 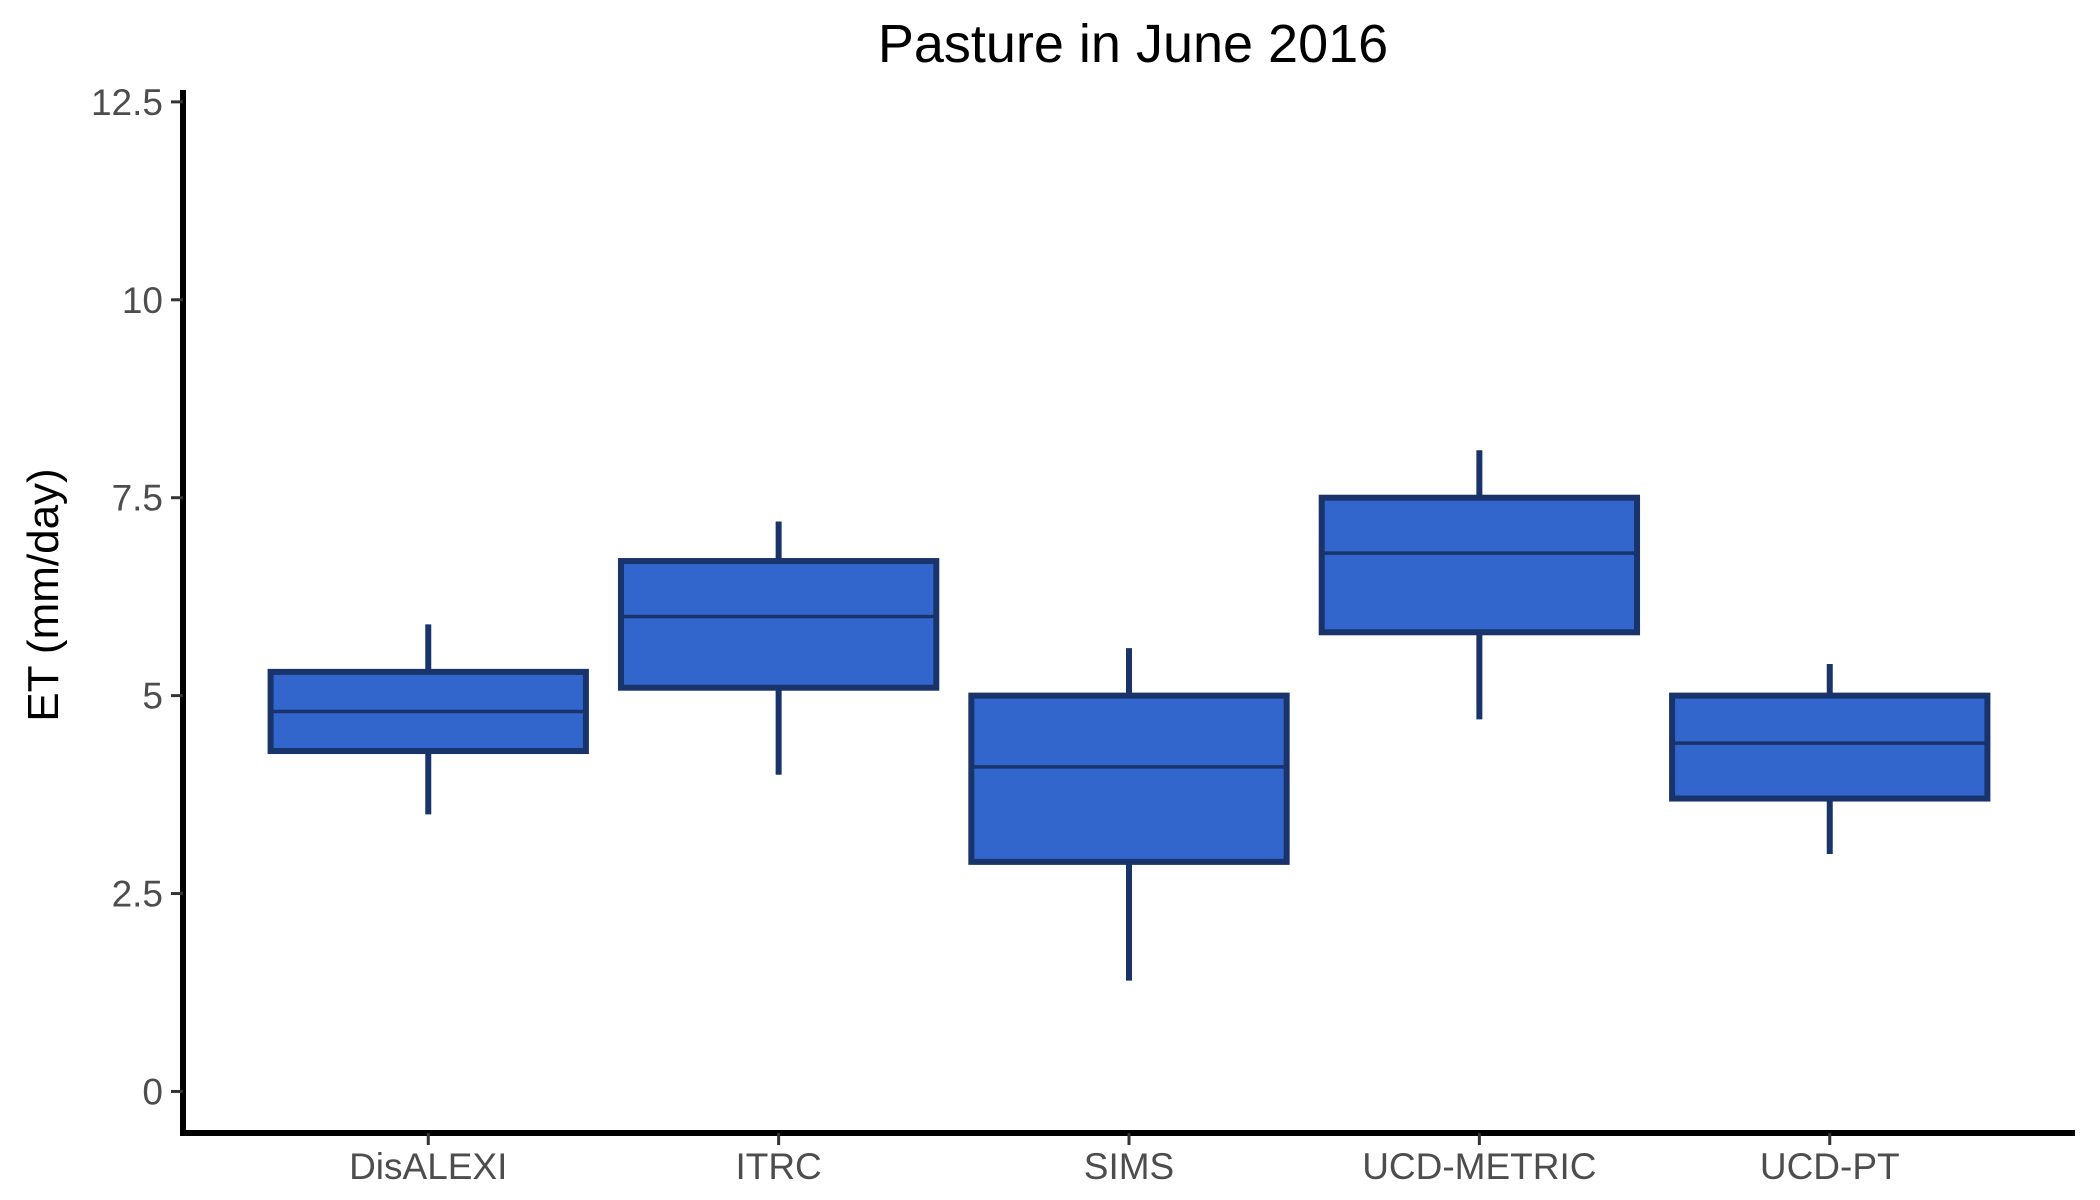 I want to click on box-group-itrc, so click(x=778, y=648).